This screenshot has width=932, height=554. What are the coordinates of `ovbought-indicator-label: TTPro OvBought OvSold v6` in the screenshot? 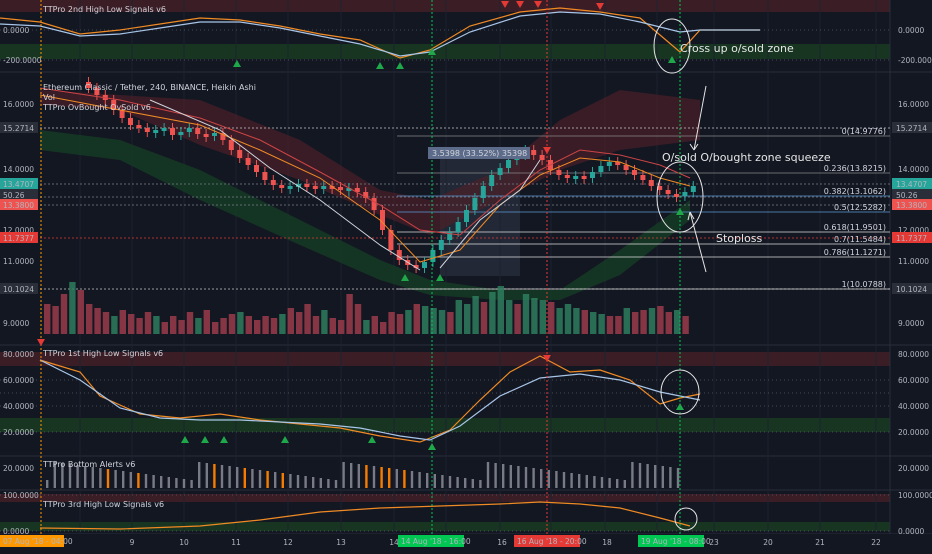 It's located at (96, 107).